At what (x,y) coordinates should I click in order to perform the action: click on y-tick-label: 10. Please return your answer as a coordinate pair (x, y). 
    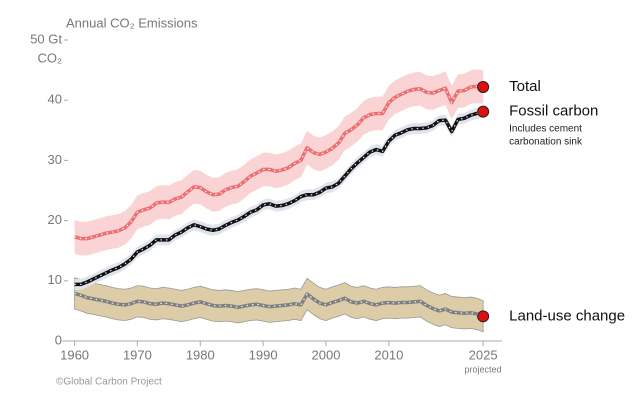
    Looking at the image, I should click on (55, 279).